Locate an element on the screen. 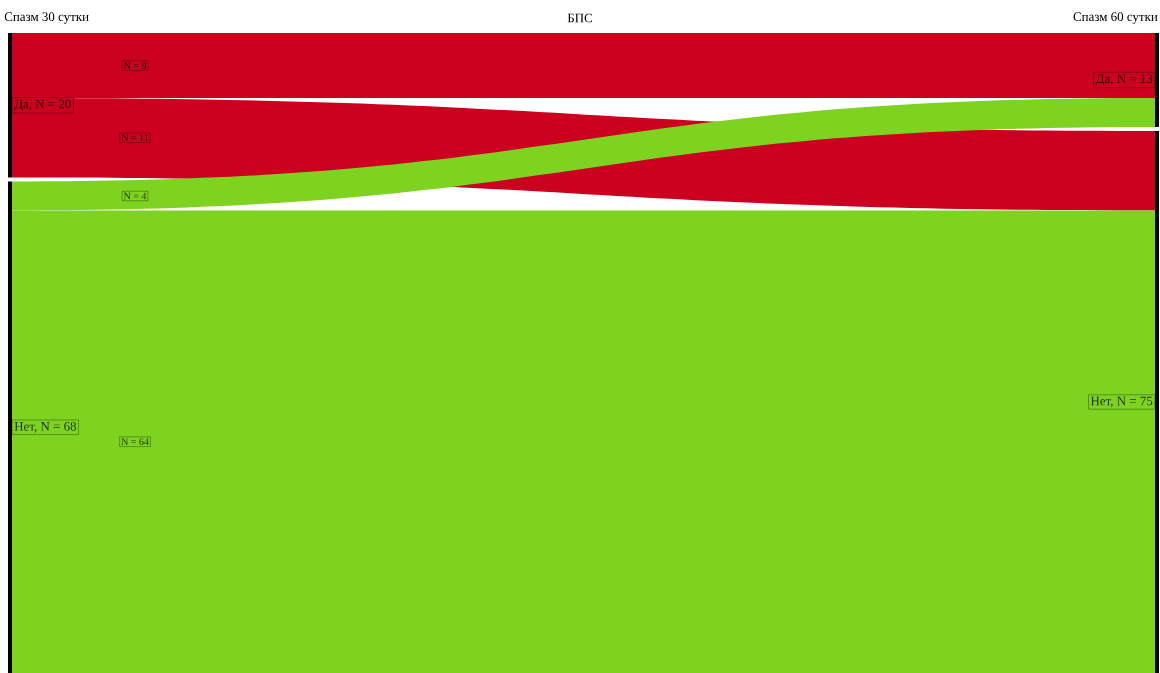  data-label: N = 64 is located at coordinates (135, 442).